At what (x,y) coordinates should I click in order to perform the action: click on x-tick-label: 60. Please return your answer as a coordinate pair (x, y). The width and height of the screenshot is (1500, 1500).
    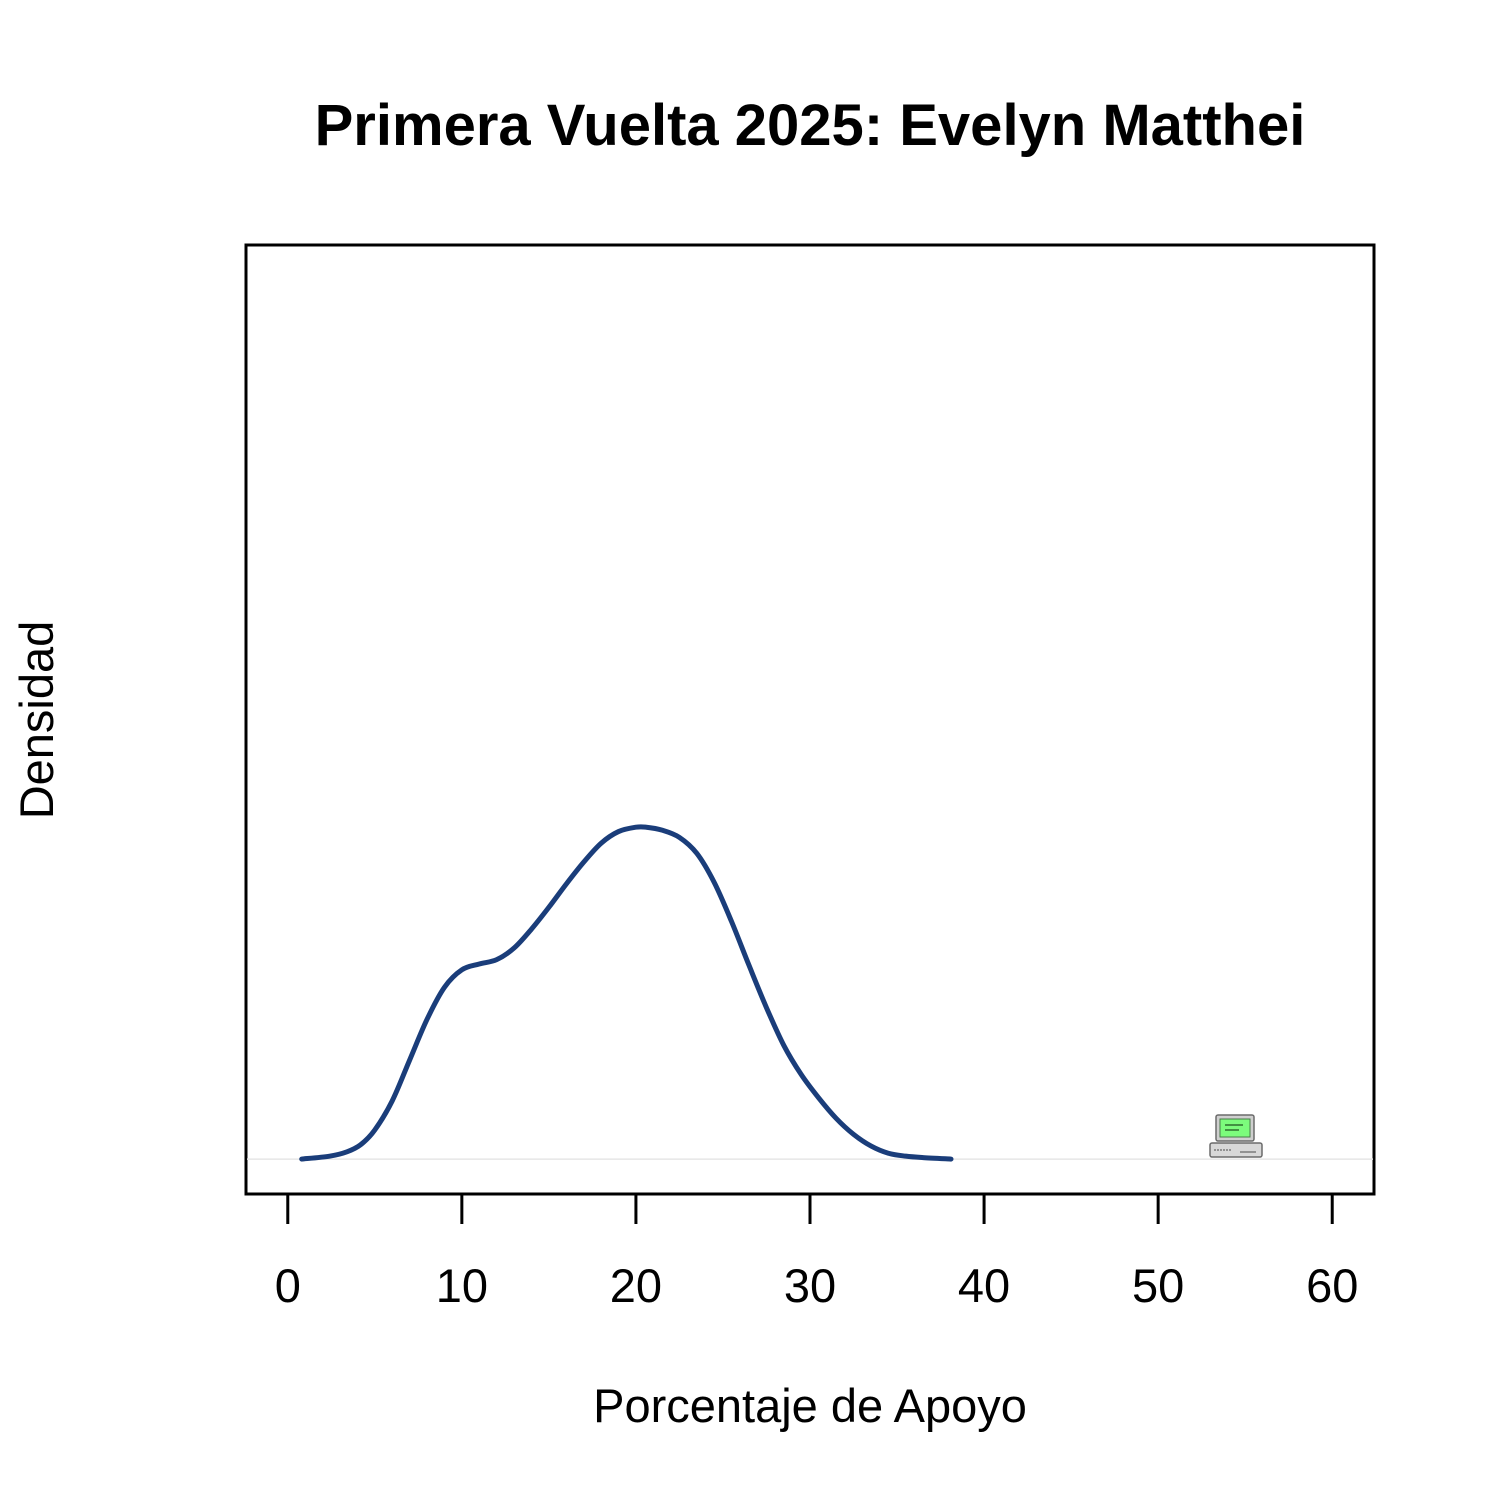
    Looking at the image, I should click on (1332, 1285).